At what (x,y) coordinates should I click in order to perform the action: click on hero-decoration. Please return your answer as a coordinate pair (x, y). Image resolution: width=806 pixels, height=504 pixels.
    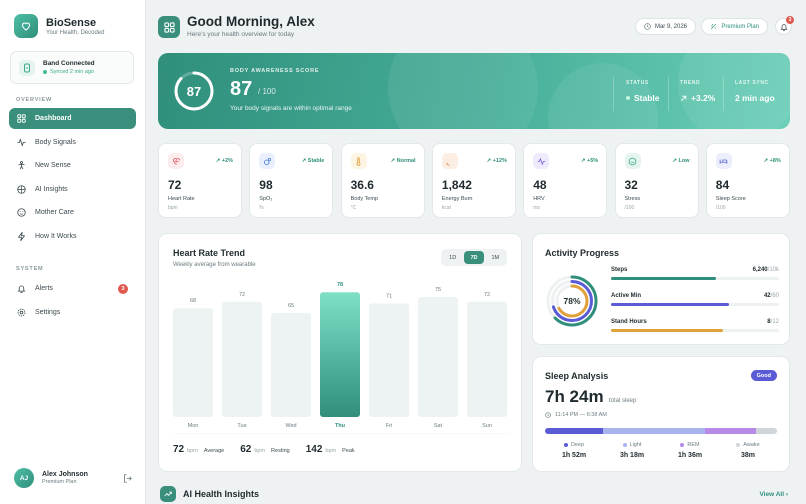
    Looking at the image, I should click on (734, 91).